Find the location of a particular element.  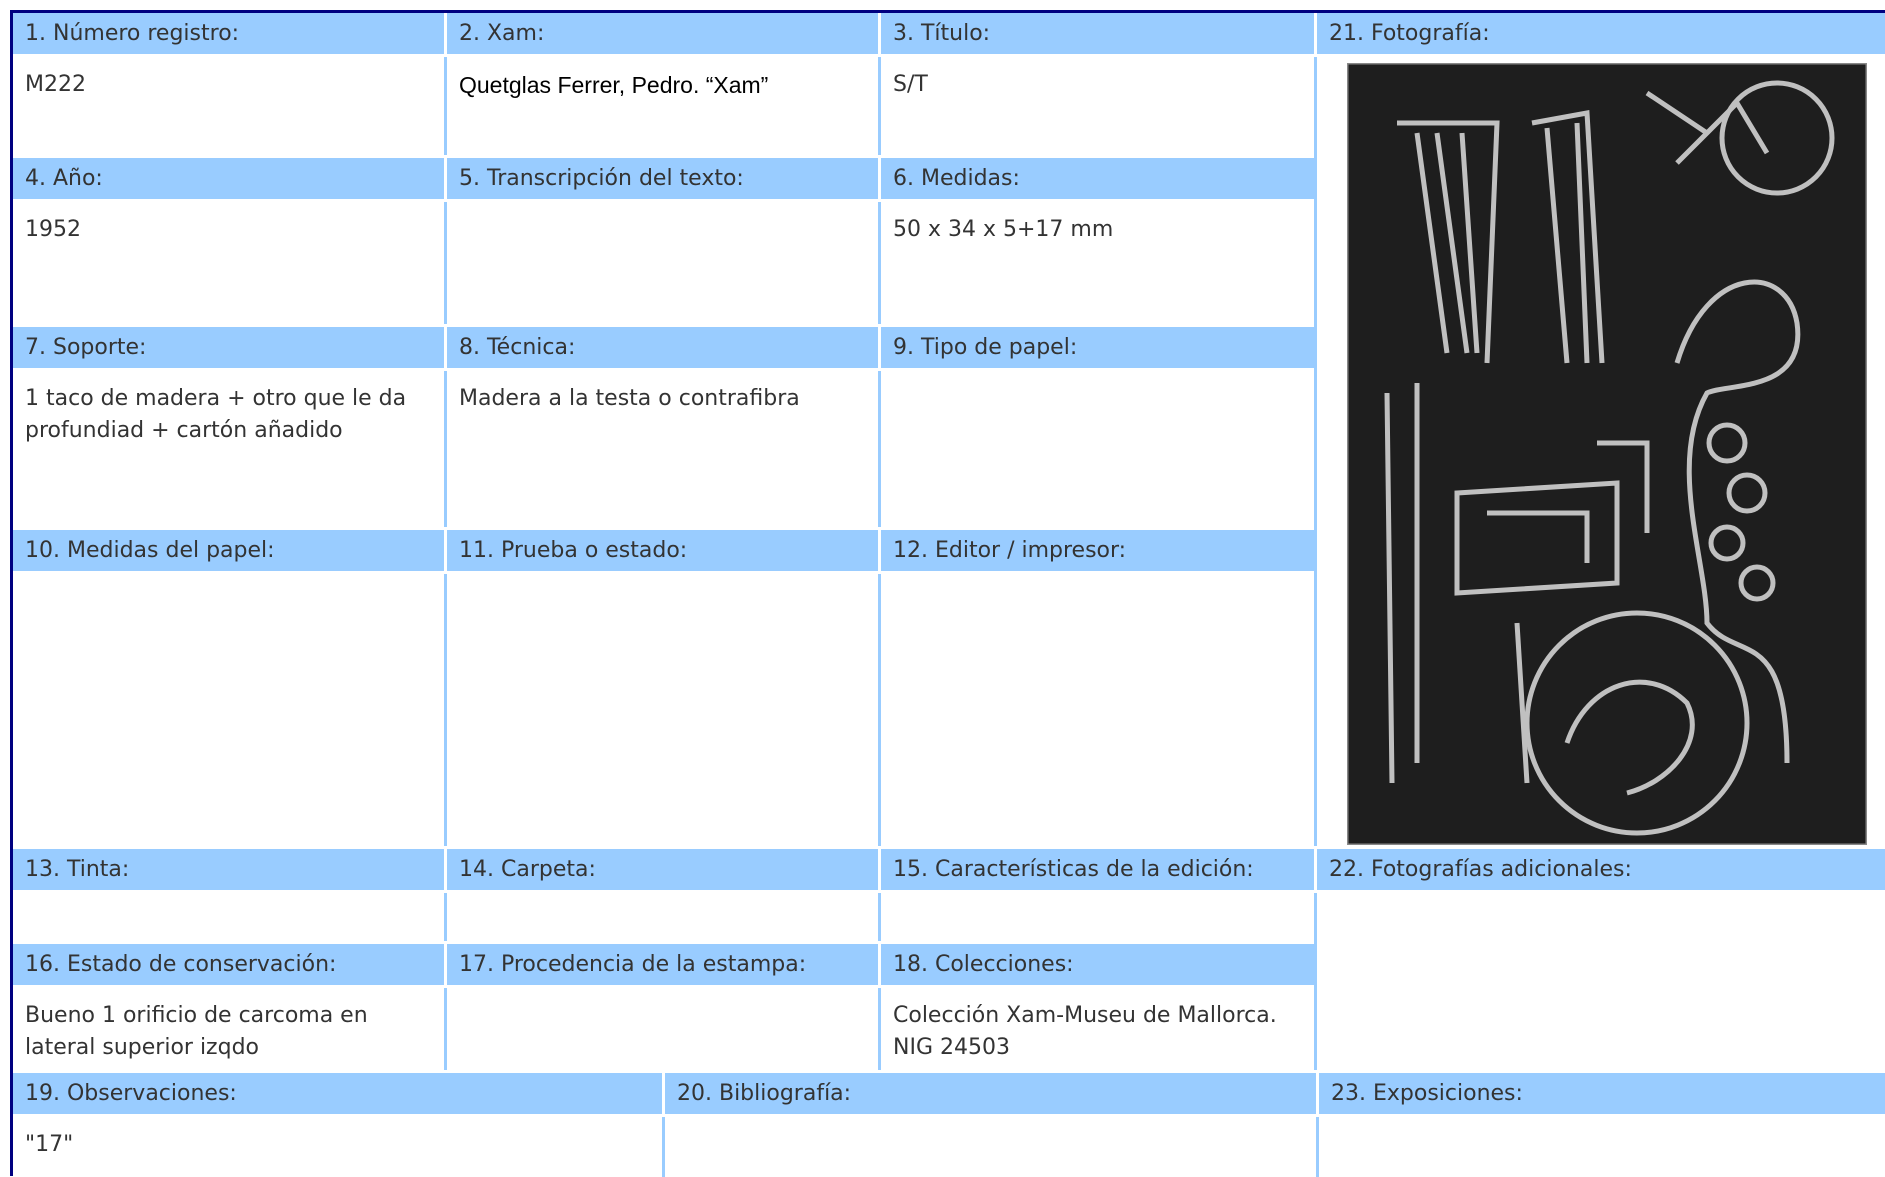

field-label: 9. Tipo de papel: is located at coordinates (1097, 347).